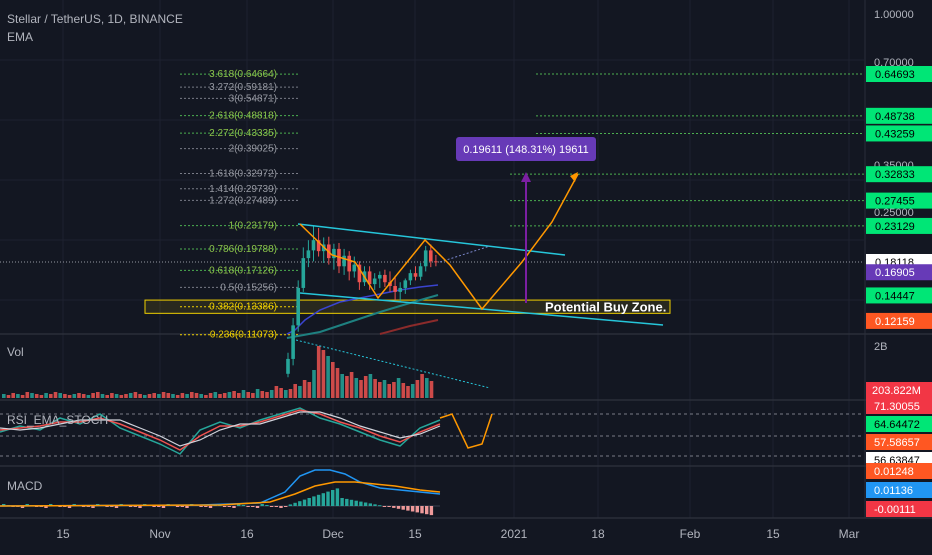 The height and width of the screenshot is (555, 932). Describe the element at coordinates (899, 390) in the screenshot. I see `volume-badge` at that location.